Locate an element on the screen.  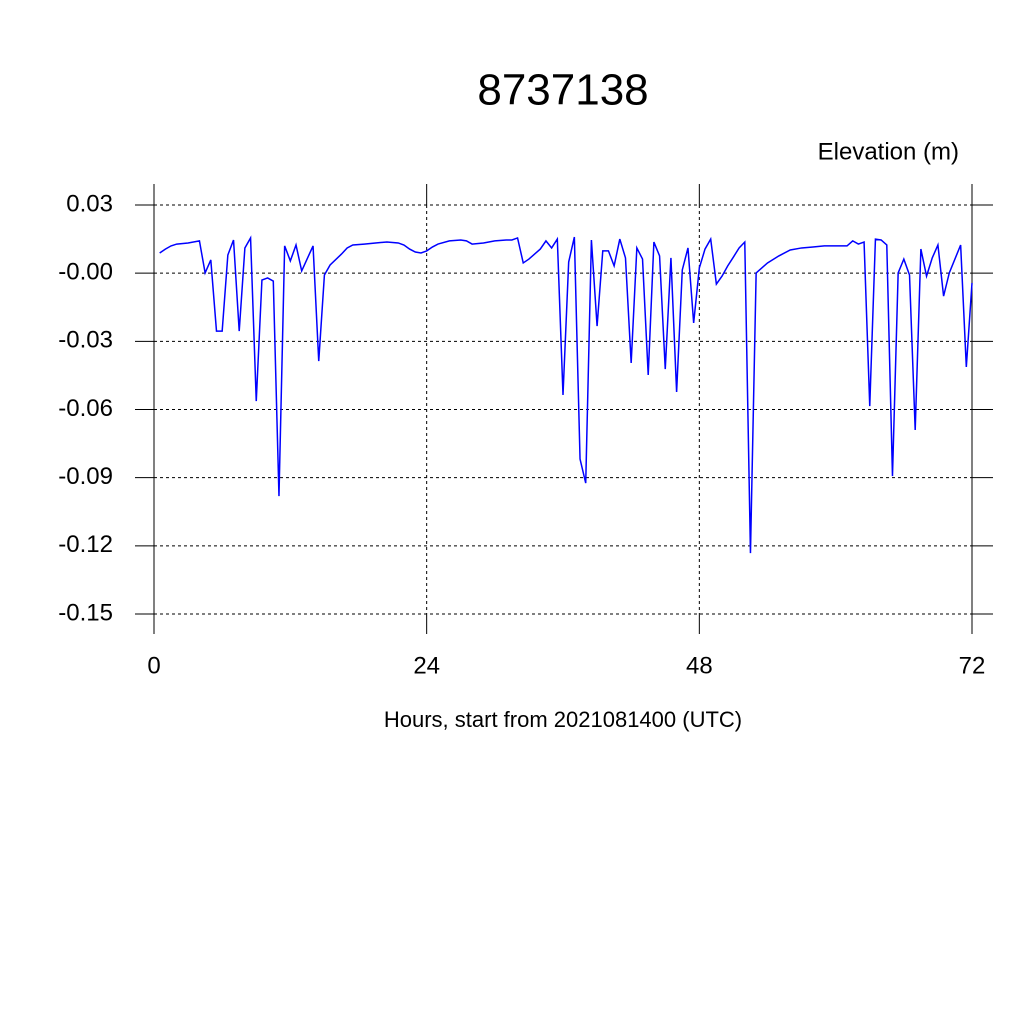
y-tick-label: -0.03 is located at coordinates (85, 340).